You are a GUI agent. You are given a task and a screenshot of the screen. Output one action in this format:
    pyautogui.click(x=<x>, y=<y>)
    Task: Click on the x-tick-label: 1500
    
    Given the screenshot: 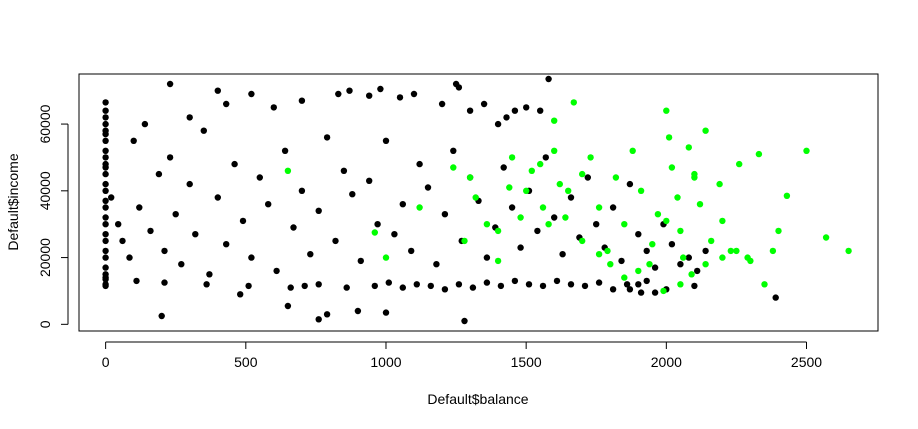 What is the action you would take?
    pyautogui.click(x=526, y=362)
    